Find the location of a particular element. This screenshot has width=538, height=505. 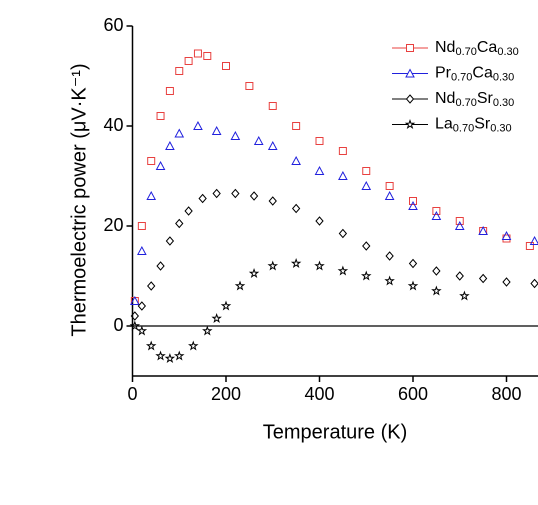

legend-label: La0.70Sr0.30 is located at coordinates (473, 125).